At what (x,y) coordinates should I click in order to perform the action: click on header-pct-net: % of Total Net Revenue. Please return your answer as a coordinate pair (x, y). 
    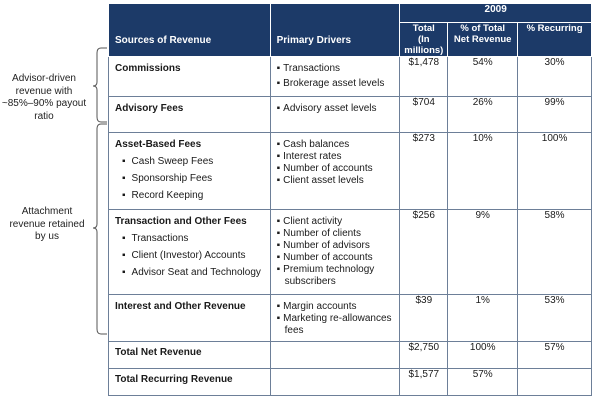
    Looking at the image, I should click on (483, 39).